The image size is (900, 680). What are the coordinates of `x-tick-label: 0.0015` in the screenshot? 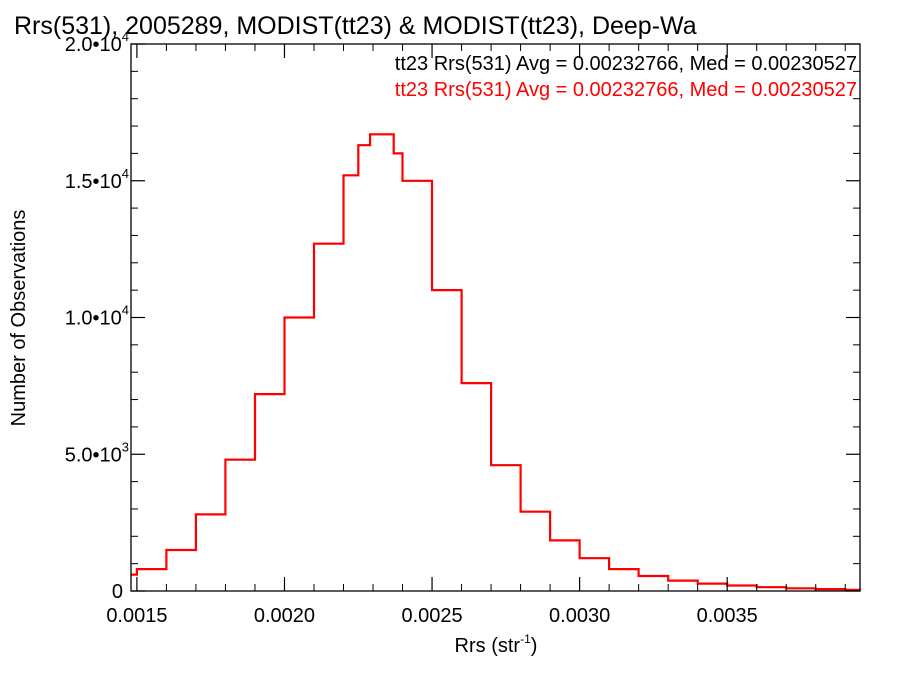 It's located at (136, 616).